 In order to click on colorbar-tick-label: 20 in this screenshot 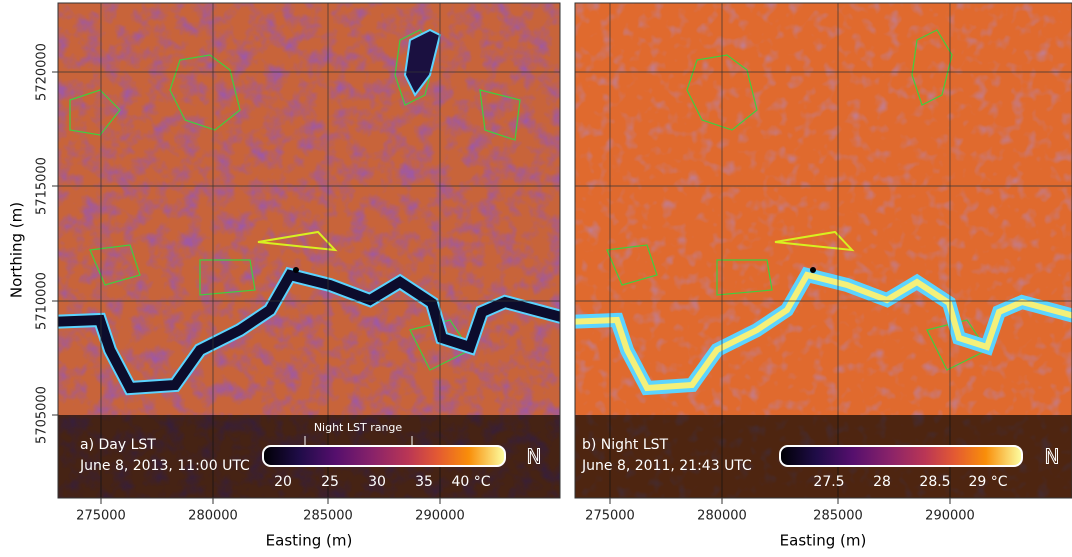, I will do `click(283, 482)`.